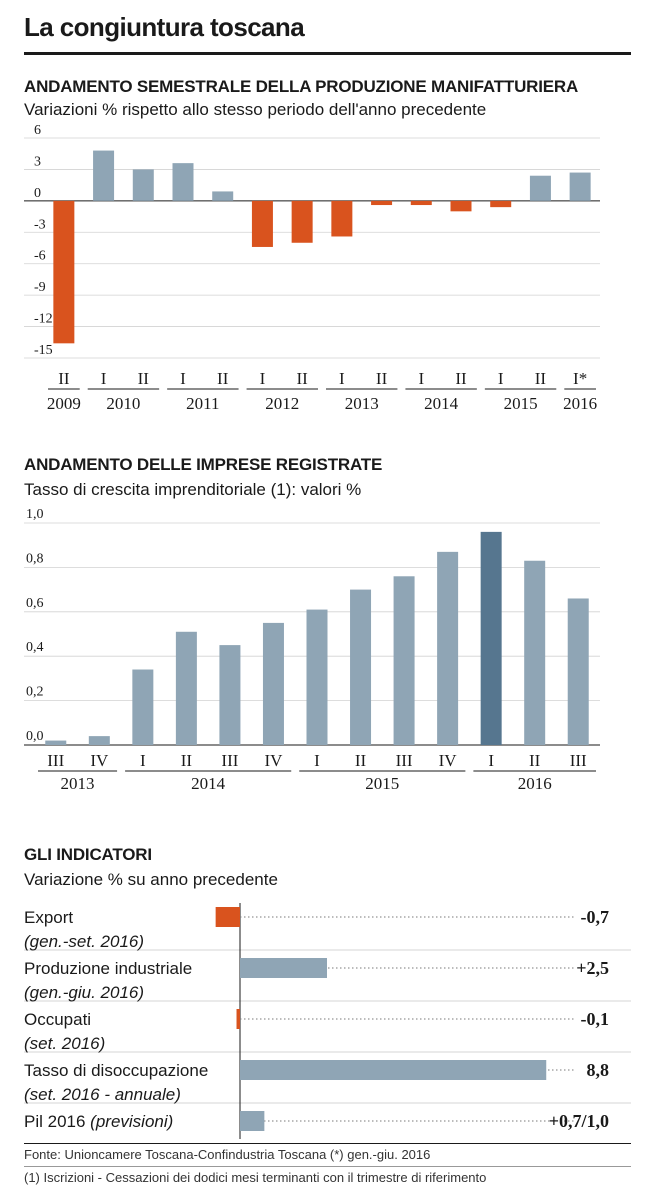 This screenshot has width=655, height=1200. I want to click on chart1-year-label: 2014, so click(441, 403).